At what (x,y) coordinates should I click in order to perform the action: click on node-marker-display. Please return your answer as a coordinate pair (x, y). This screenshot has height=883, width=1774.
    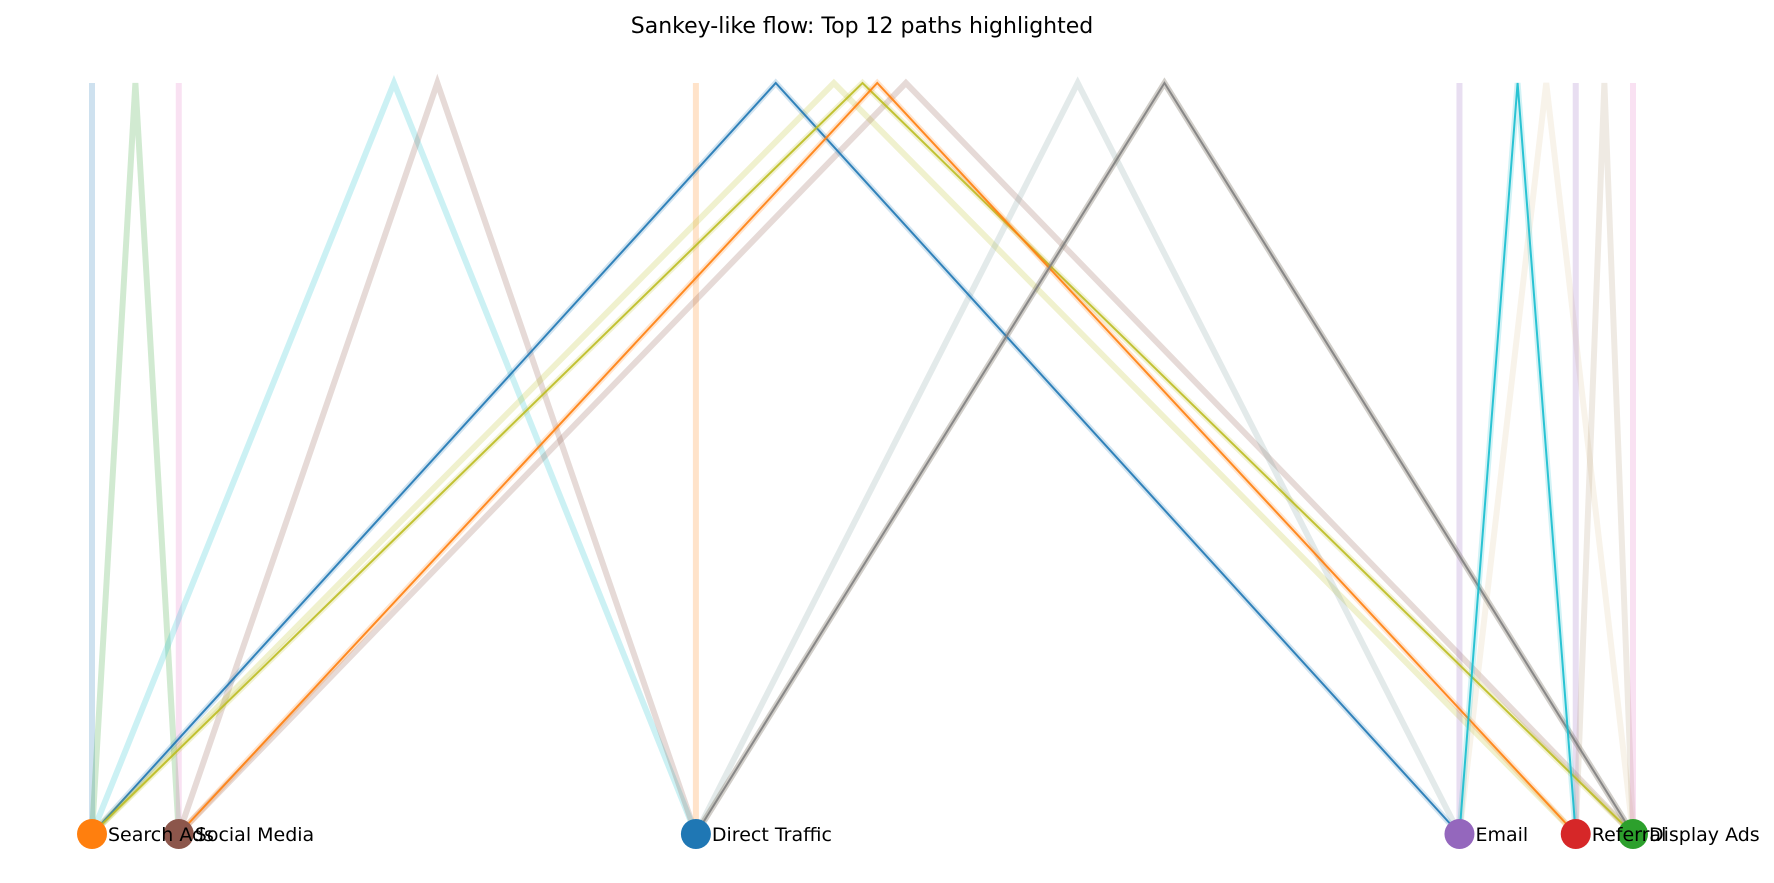
    Looking at the image, I should click on (1633, 834).